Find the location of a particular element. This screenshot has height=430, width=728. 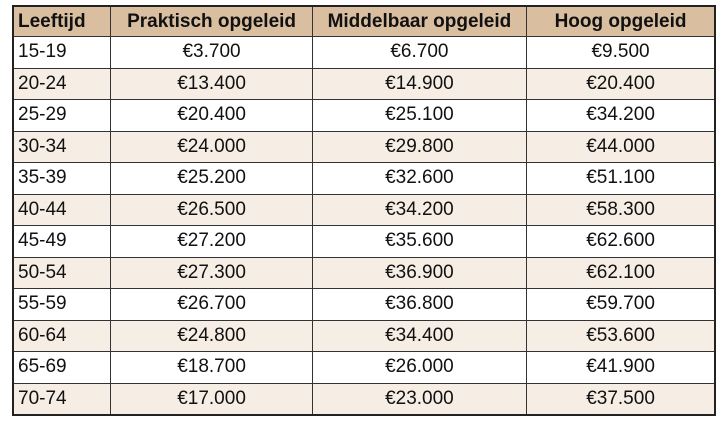

age-cell: 55-59 is located at coordinates (62, 304).